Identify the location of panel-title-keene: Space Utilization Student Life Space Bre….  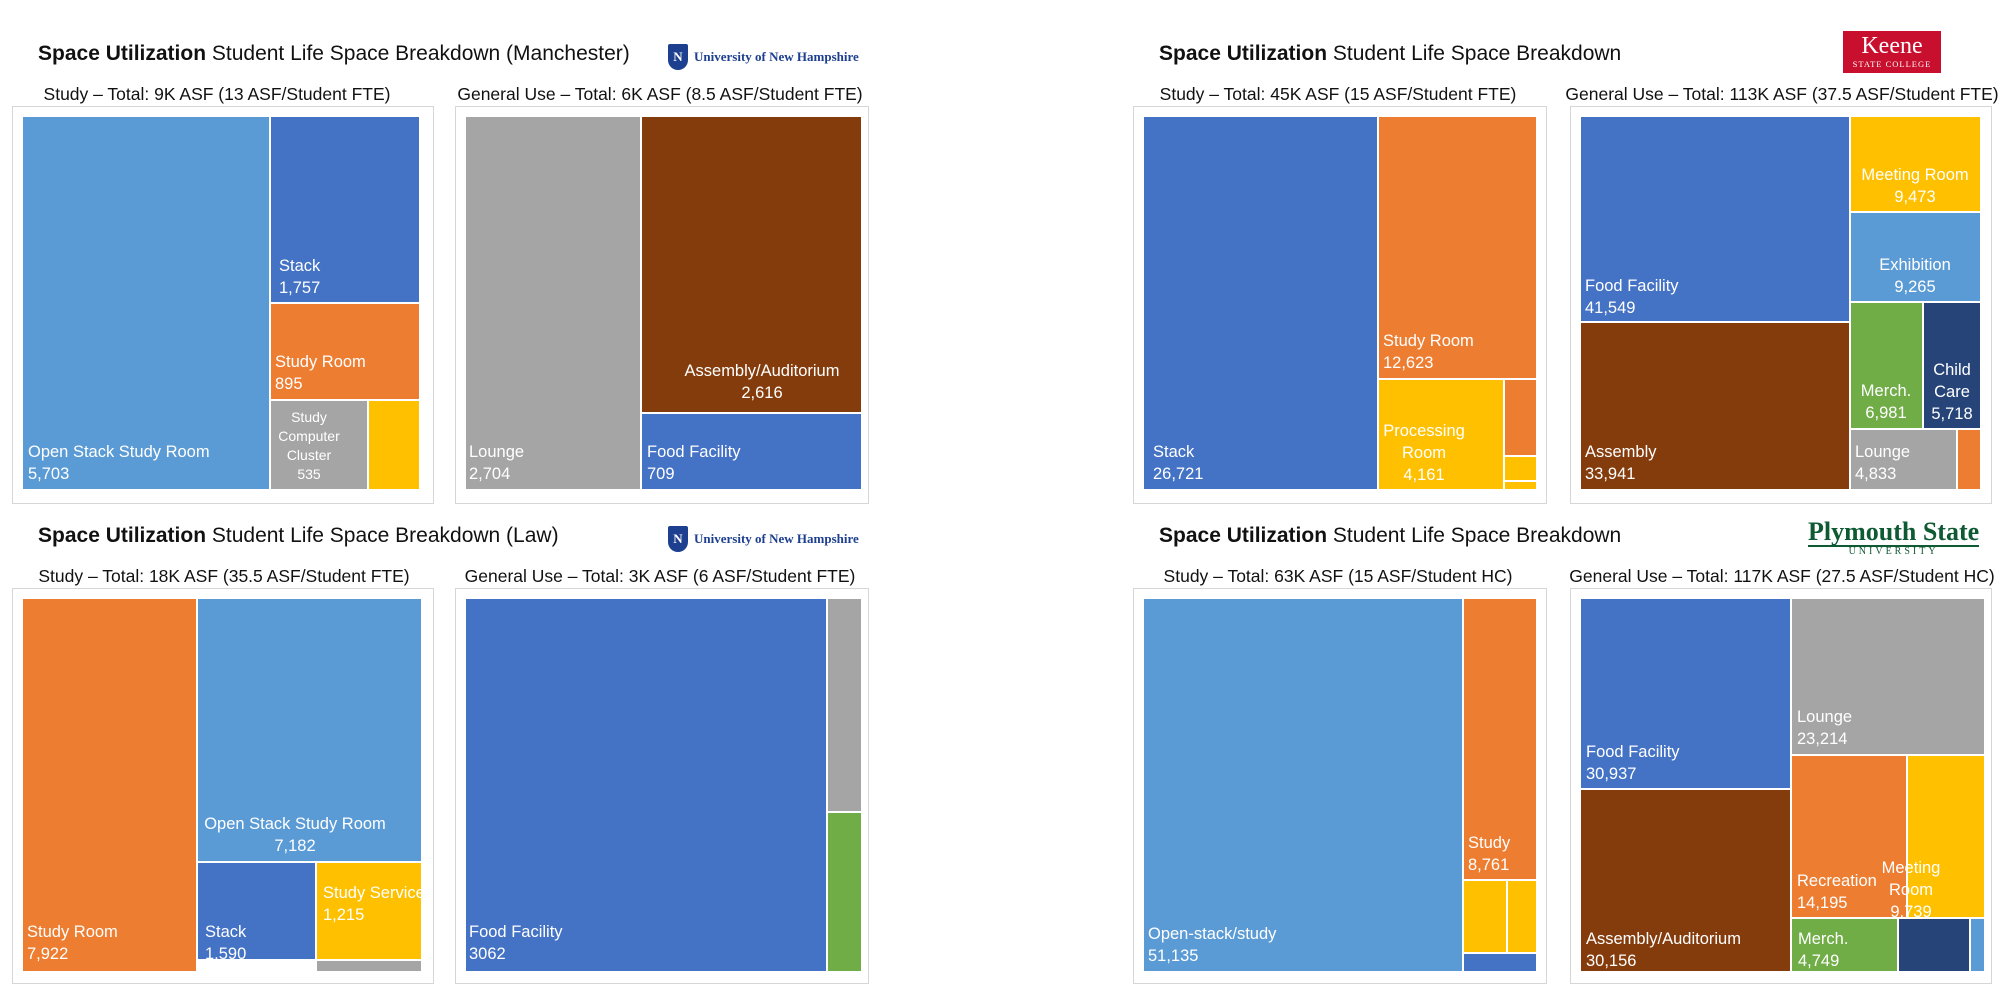
(1390, 54).